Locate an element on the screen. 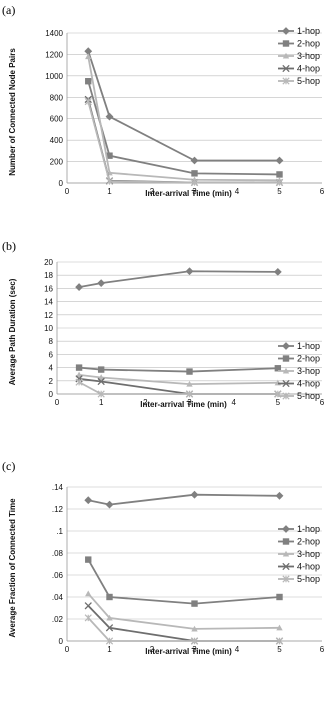  panel-label: (c) is located at coordinates (8, 466).